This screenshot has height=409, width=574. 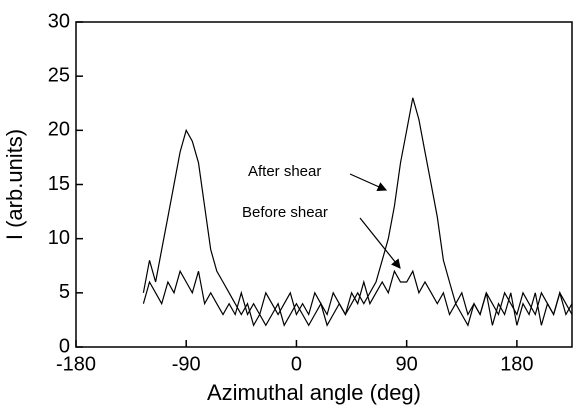 I want to click on y-tick-label: 10, so click(x=59, y=238).